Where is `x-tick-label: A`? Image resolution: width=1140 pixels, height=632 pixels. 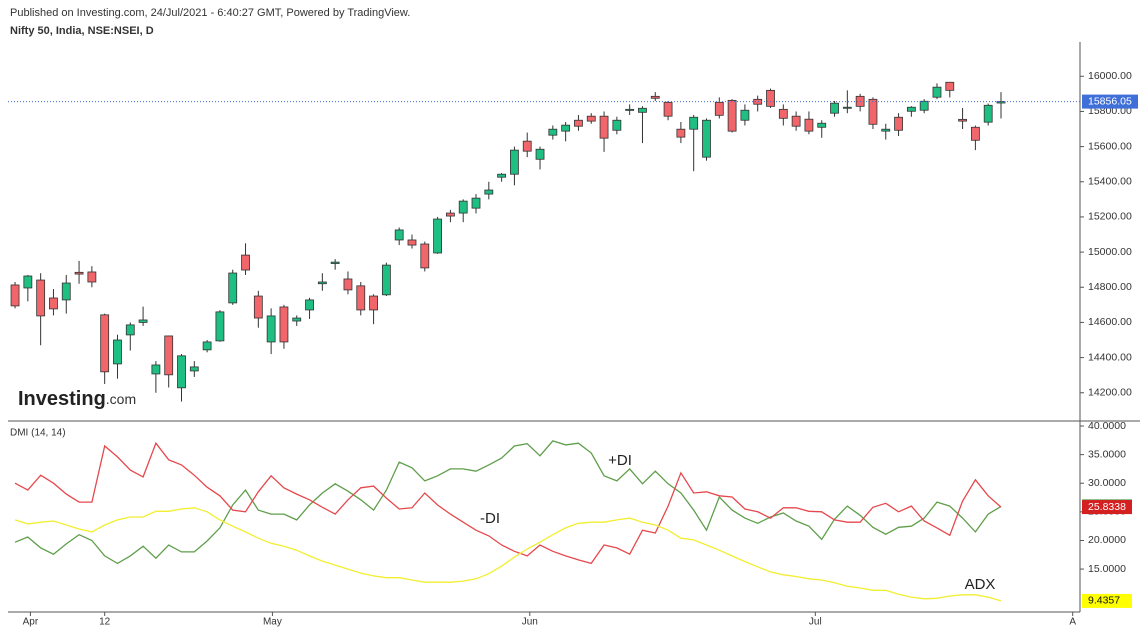
x-tick-label: A is located at coordinates (1072, 622).